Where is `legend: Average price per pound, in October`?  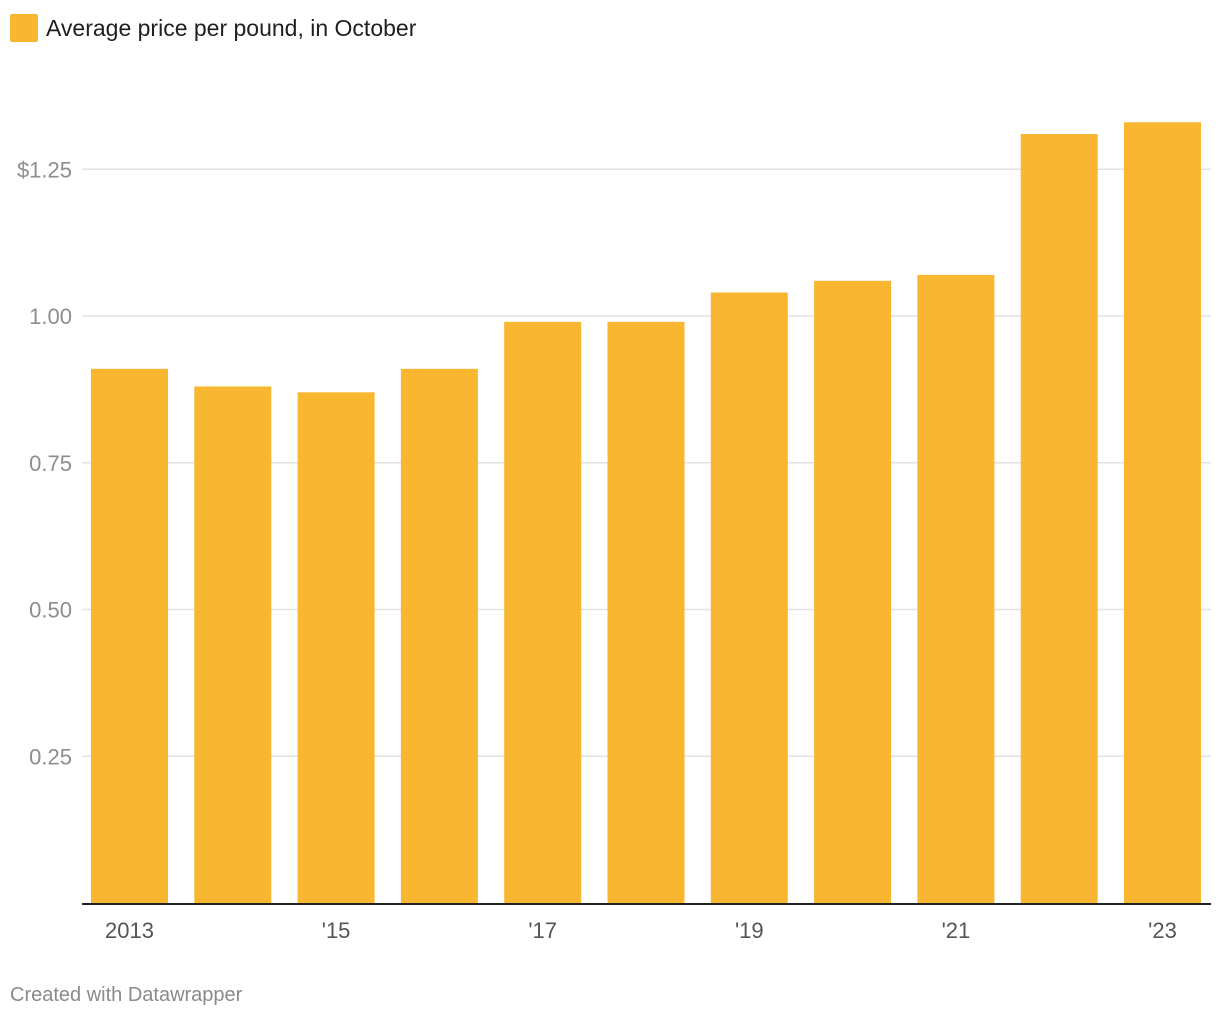 legend: Average price per pound, in October is located at coordinates (213, 28).